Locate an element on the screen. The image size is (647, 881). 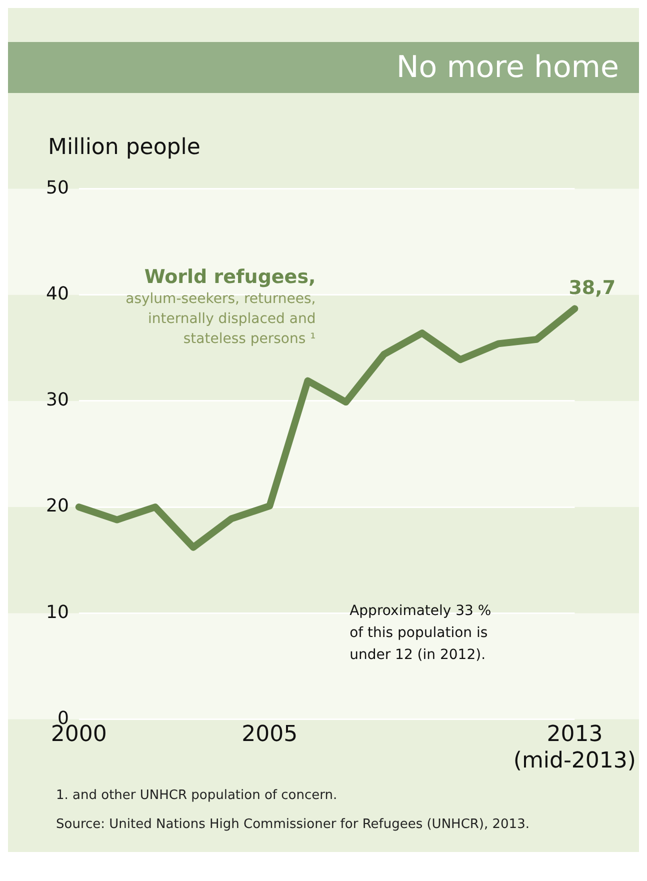
chart-title: No more home is located at coordinates (323, 67).